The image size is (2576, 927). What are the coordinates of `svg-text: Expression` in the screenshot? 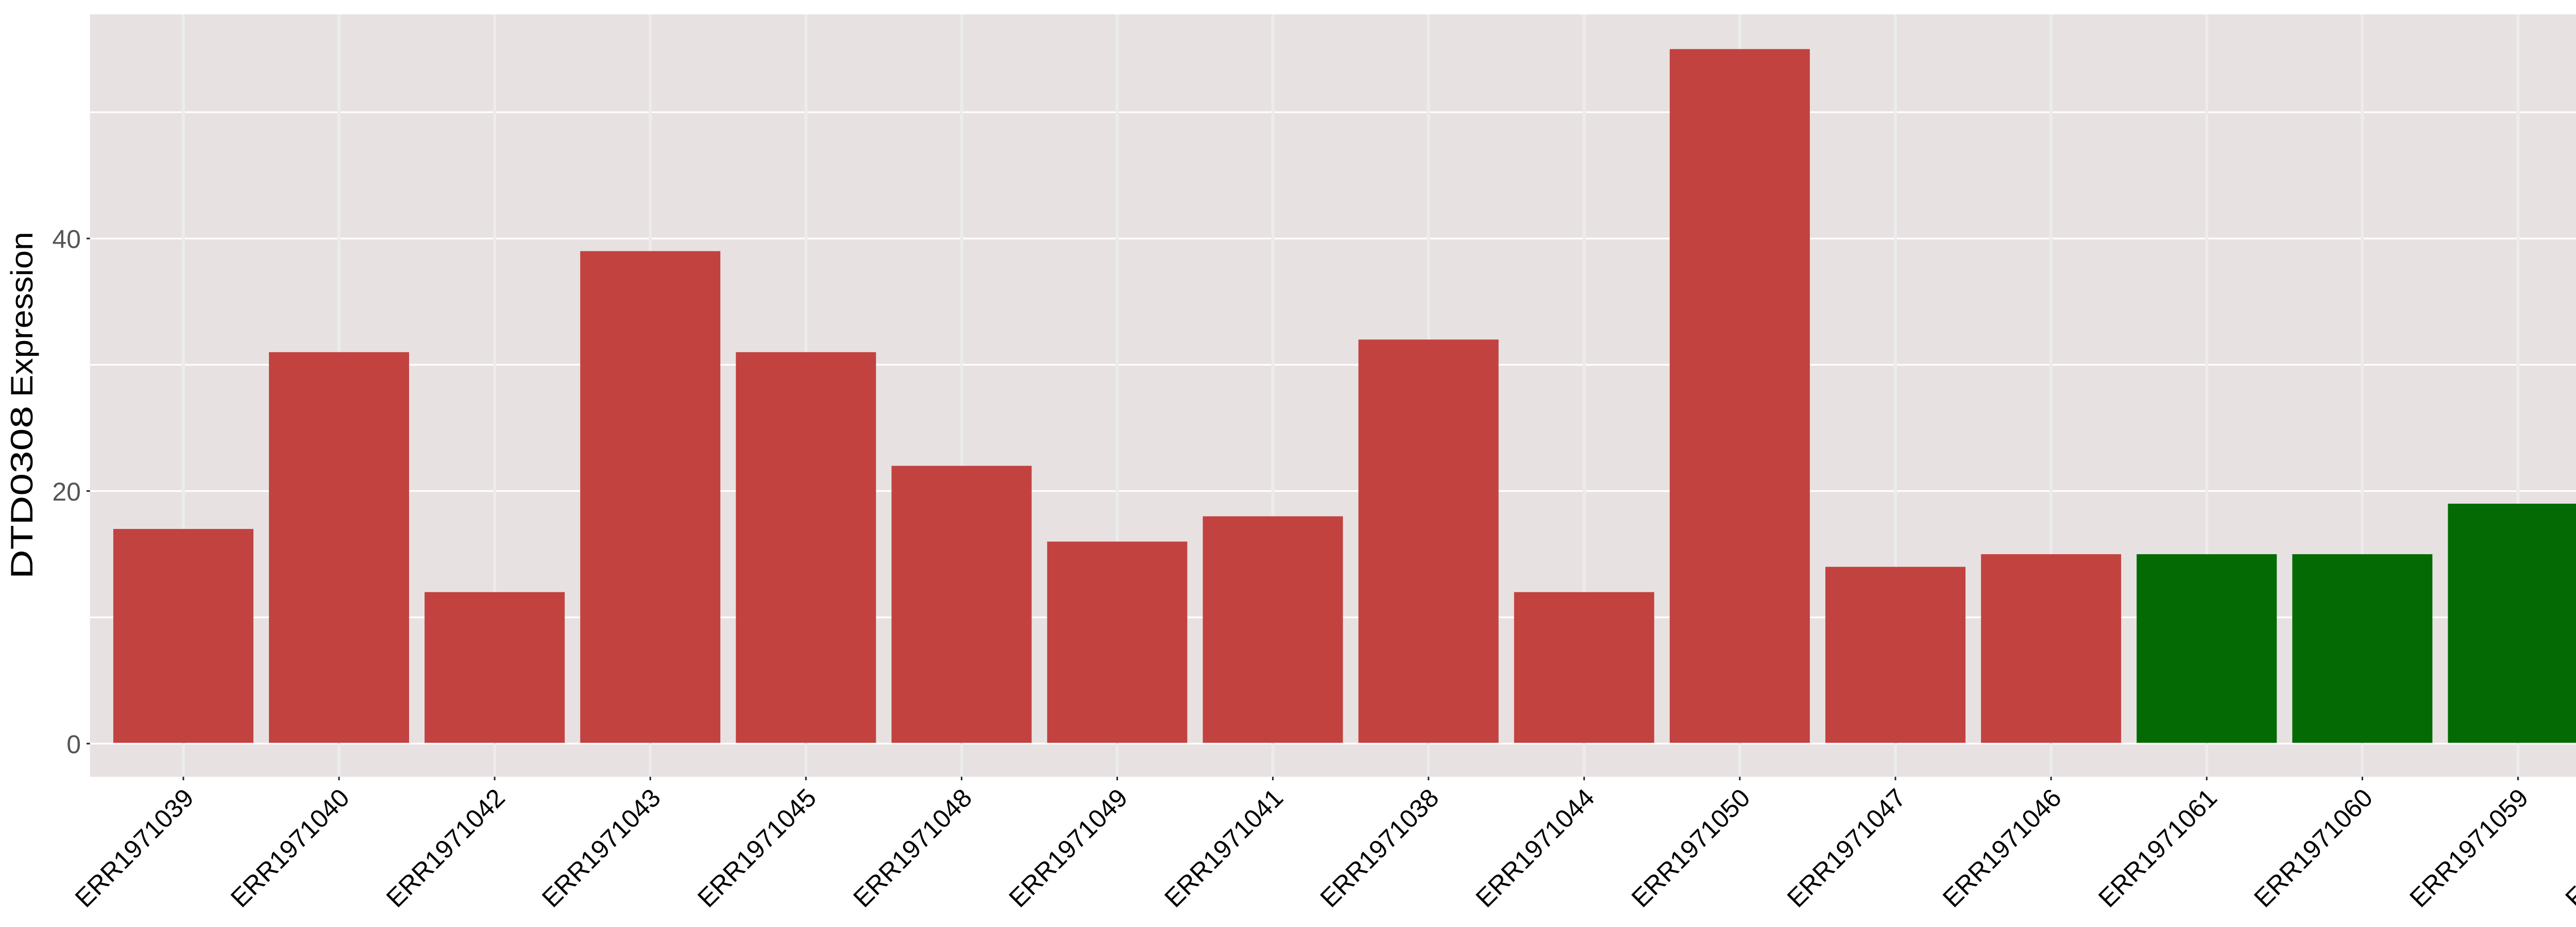 It's located at (22, 314).